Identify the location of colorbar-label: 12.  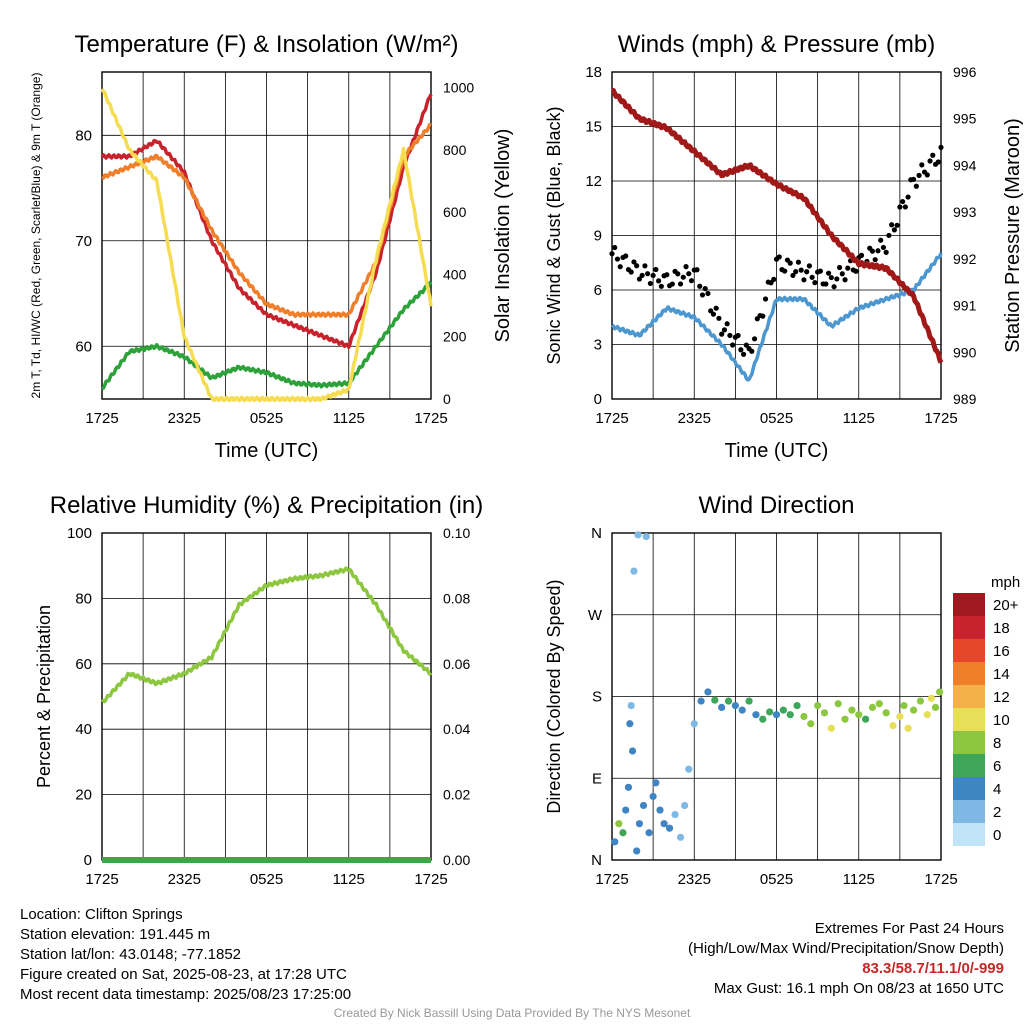
(1001, 697).